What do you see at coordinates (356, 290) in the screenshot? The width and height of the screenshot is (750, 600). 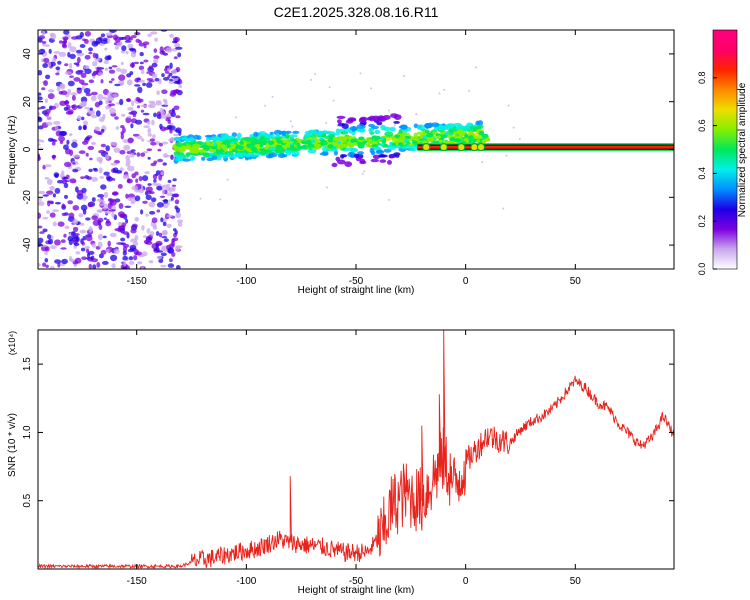 I see `spectrogram-x-axis-label: Height of straight line (km)` at bounding box center [356, 290].